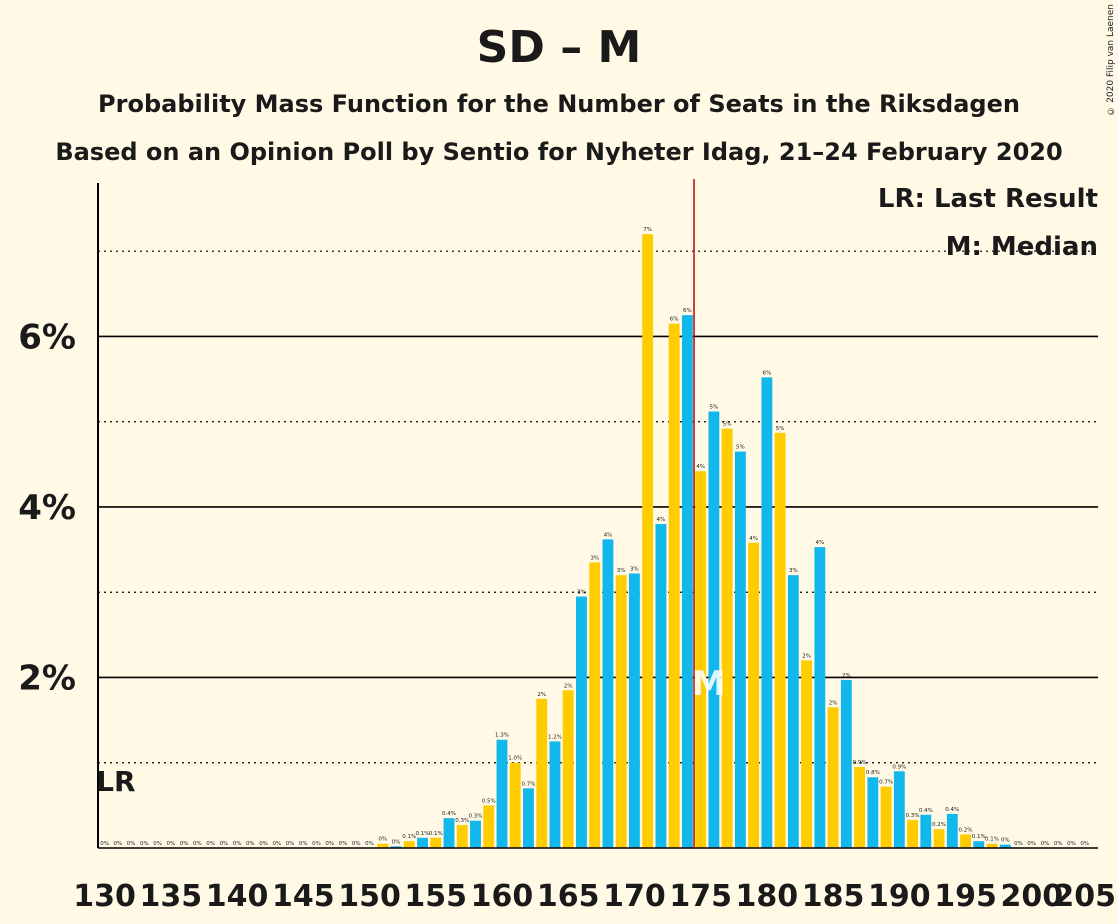 The height and width of the screenshot is (924, 1118). What do you see at coordinates (502, 896) in the screenshot?
I see `x-tick-label: 160` at bounding box center [502, 896].